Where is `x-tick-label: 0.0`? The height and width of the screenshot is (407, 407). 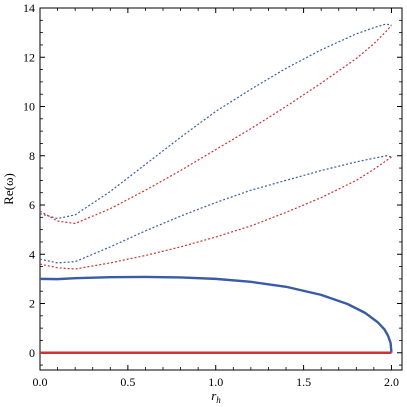 x-tick-label: 0.0 is located at coordinates (40, 382).